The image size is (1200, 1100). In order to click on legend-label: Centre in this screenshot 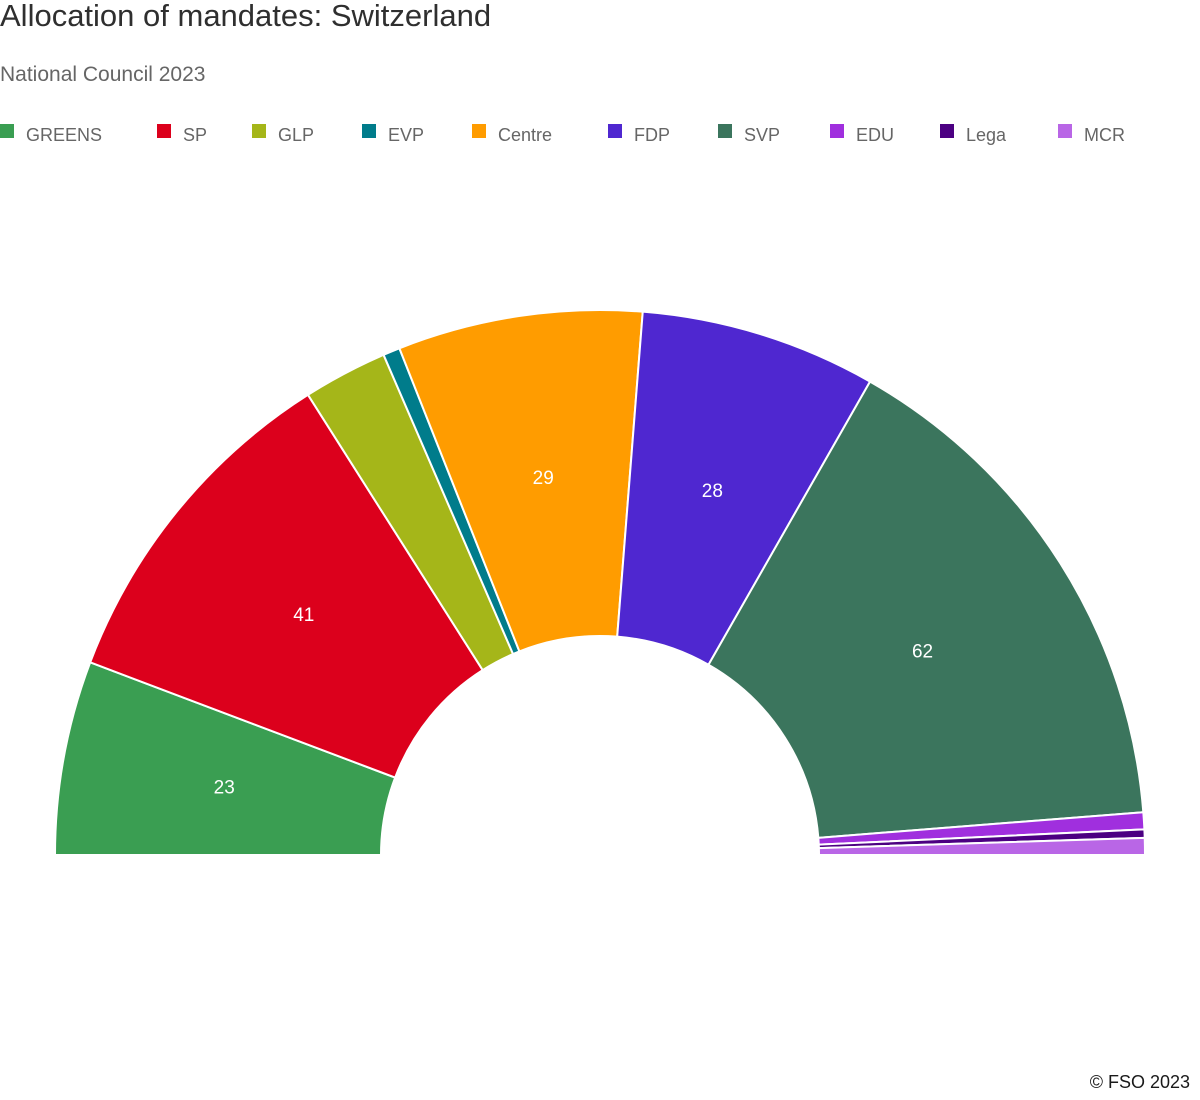, I will do `click(525, 135)`.